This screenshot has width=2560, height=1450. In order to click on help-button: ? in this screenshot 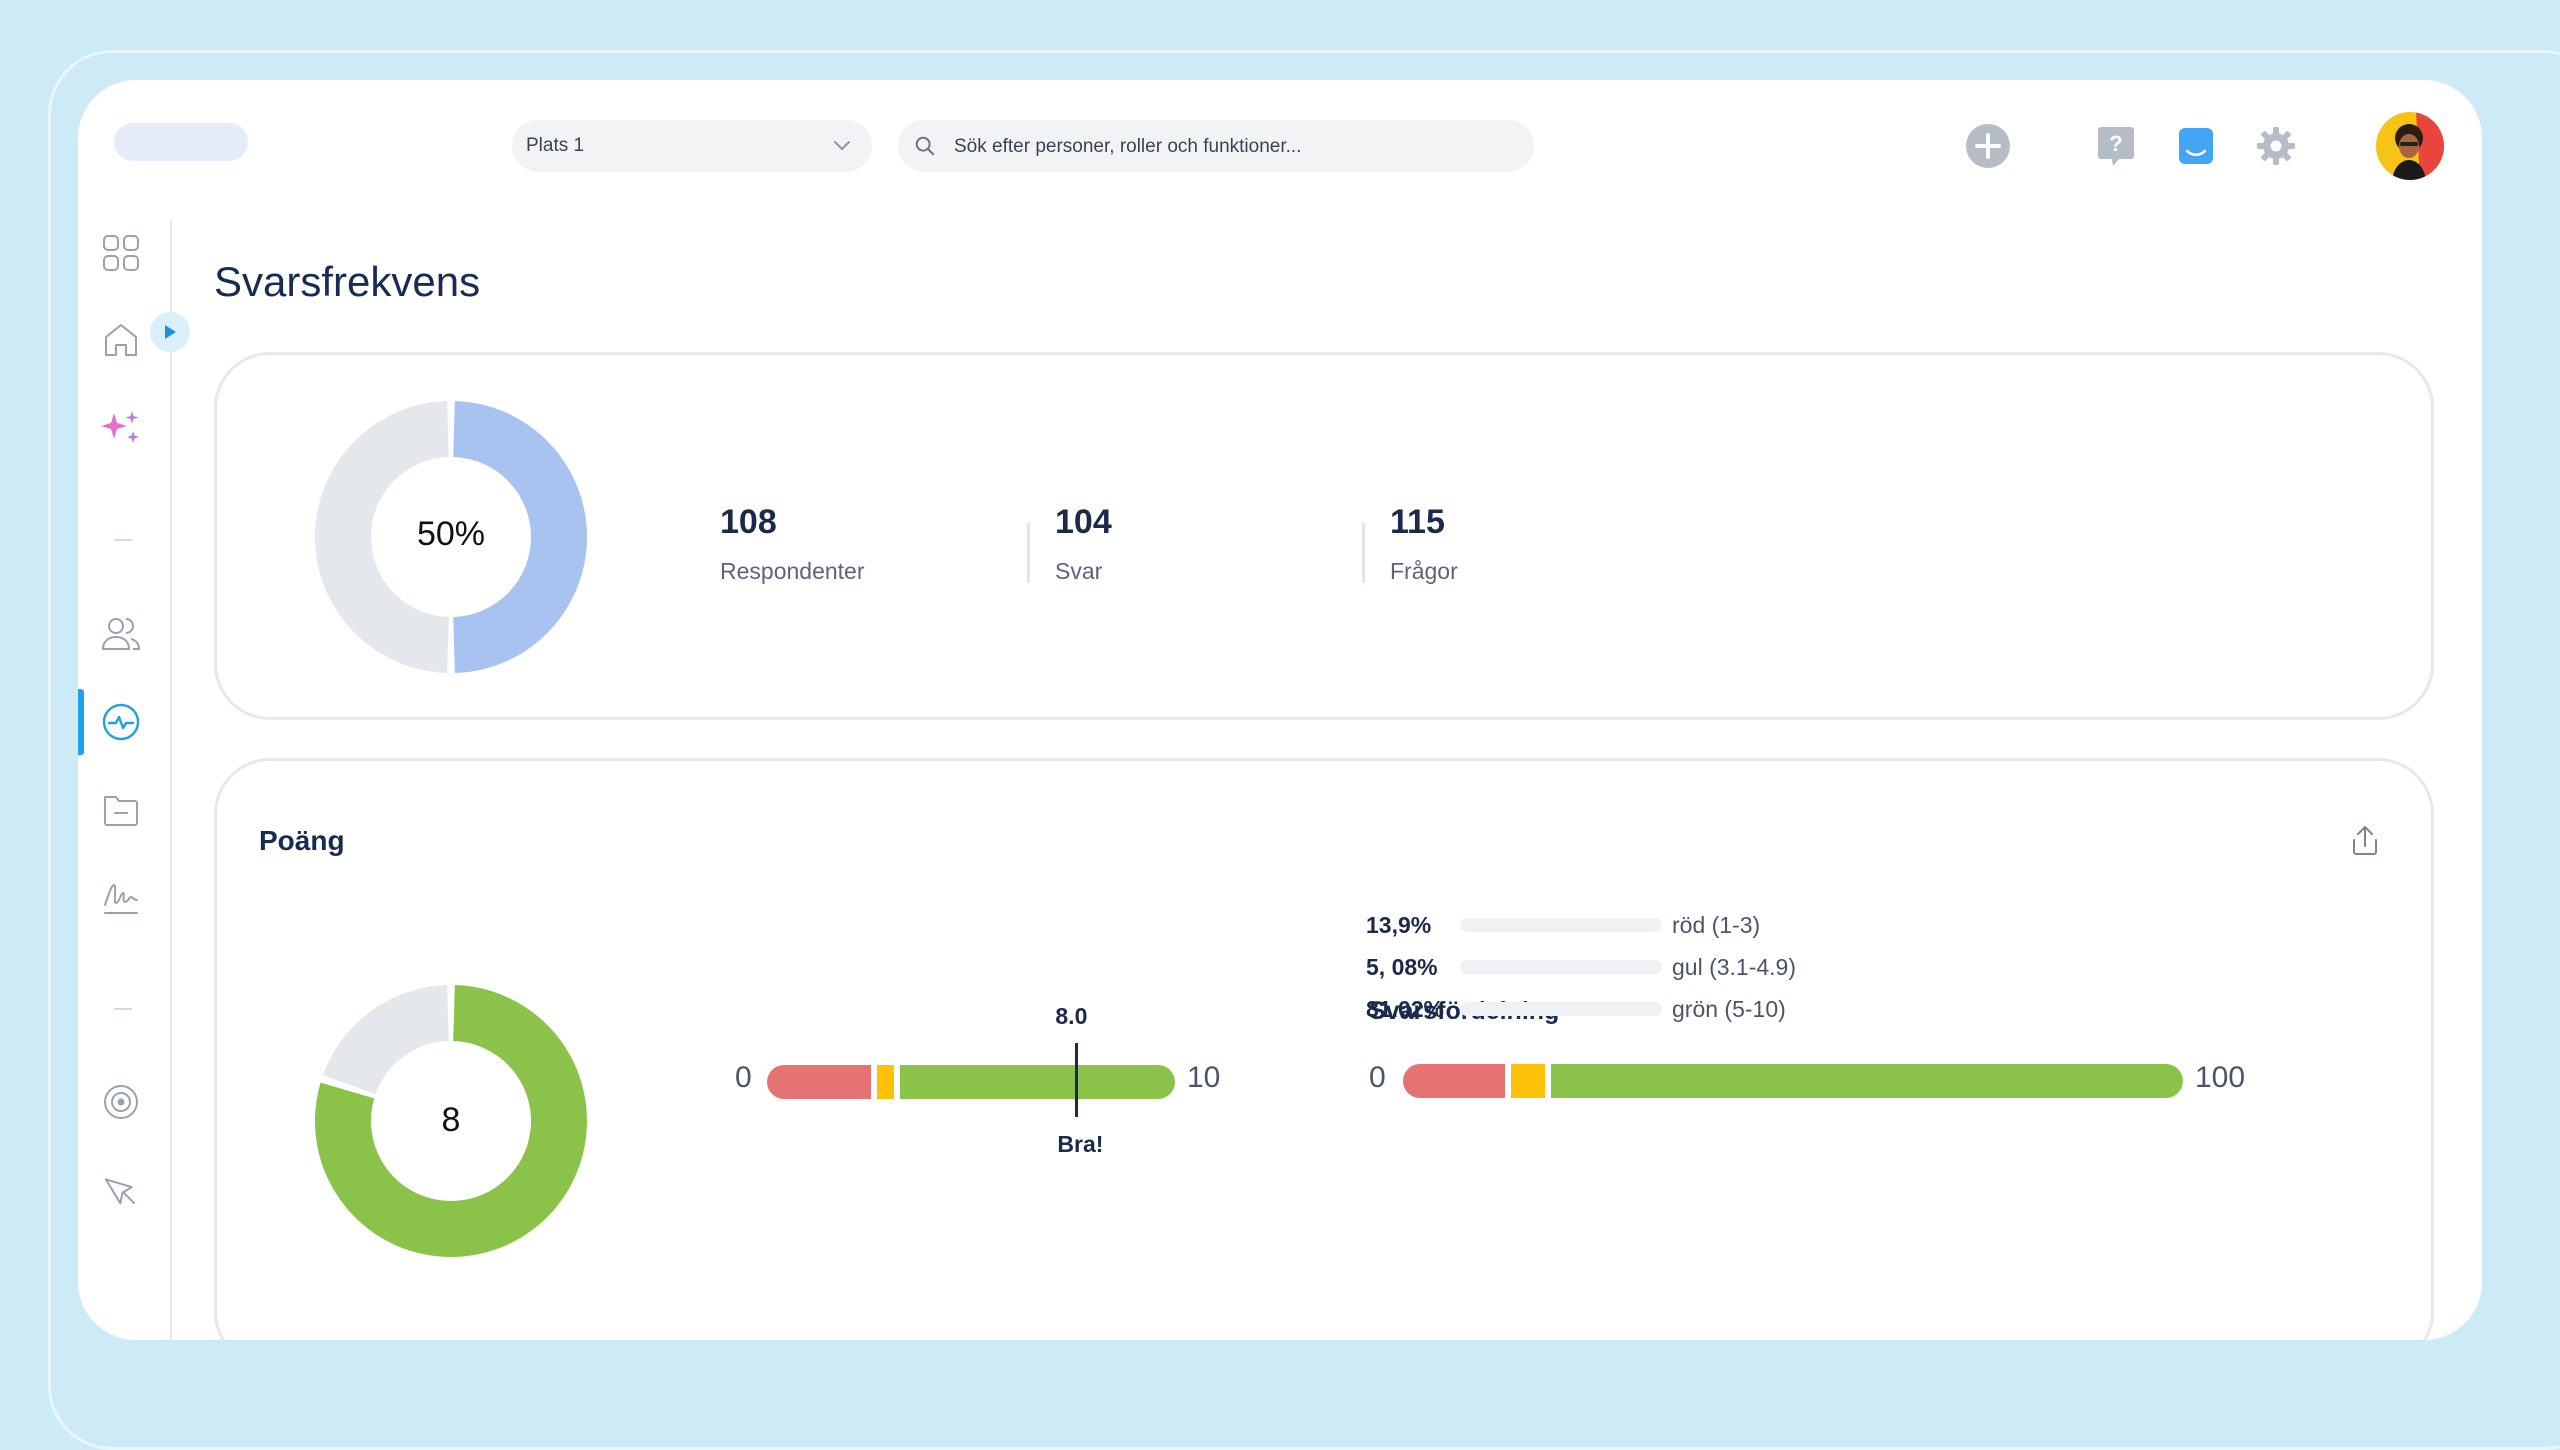, I will do `click(2116, 146)`.